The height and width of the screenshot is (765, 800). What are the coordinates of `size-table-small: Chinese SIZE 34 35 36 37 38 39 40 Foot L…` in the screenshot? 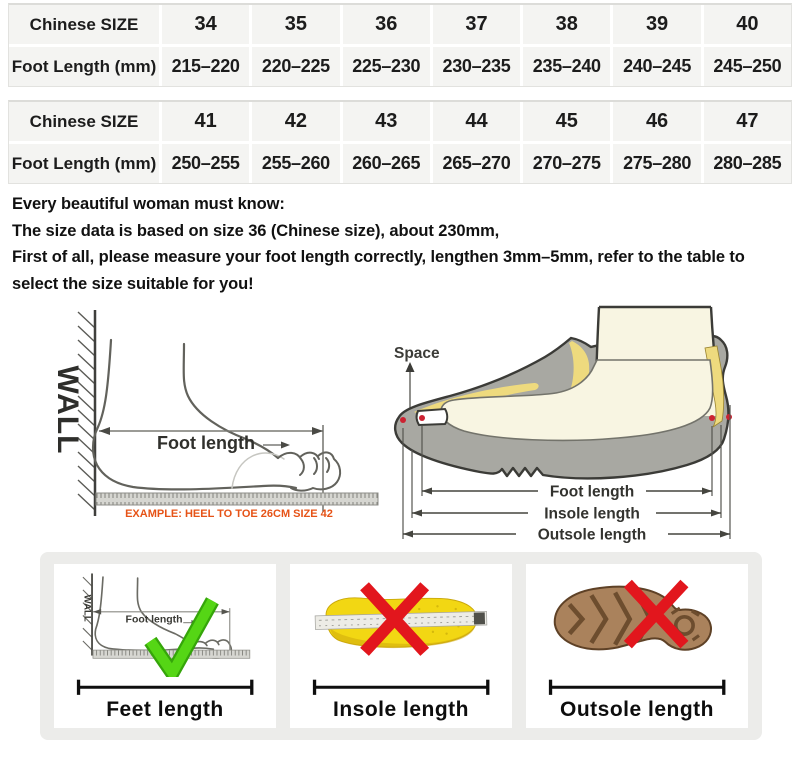 It's located at (400, 45).